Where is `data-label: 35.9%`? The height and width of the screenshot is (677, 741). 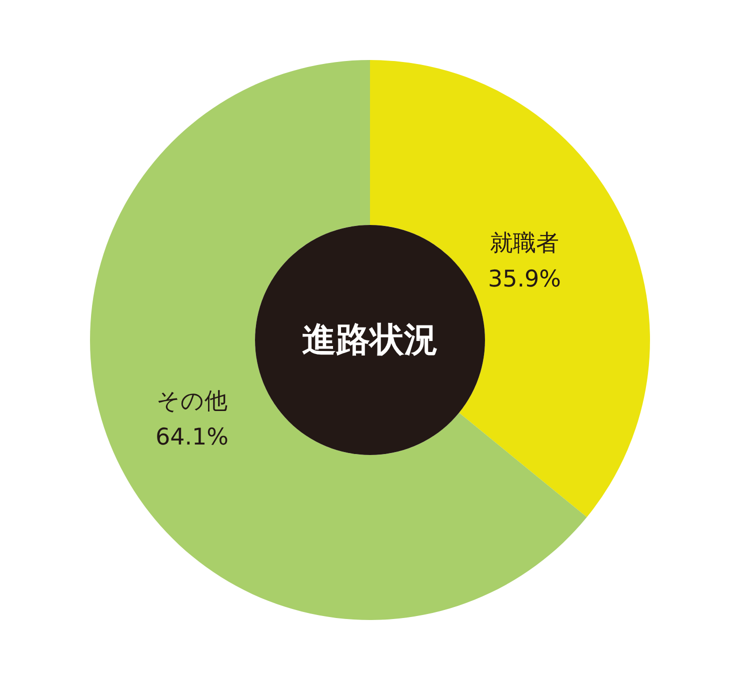
data-label: 35.9% is located at coordinates (525, 279).